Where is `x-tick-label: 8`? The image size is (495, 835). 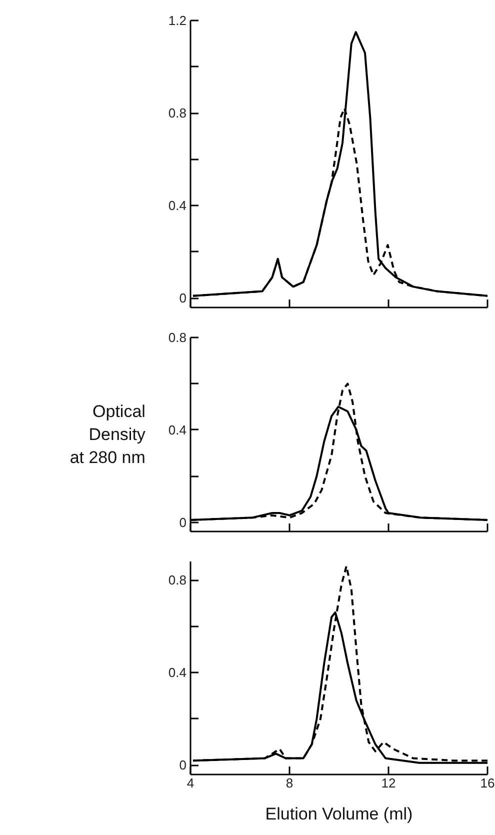
x-tick-label: 8 is located at coordinates (290, 783).